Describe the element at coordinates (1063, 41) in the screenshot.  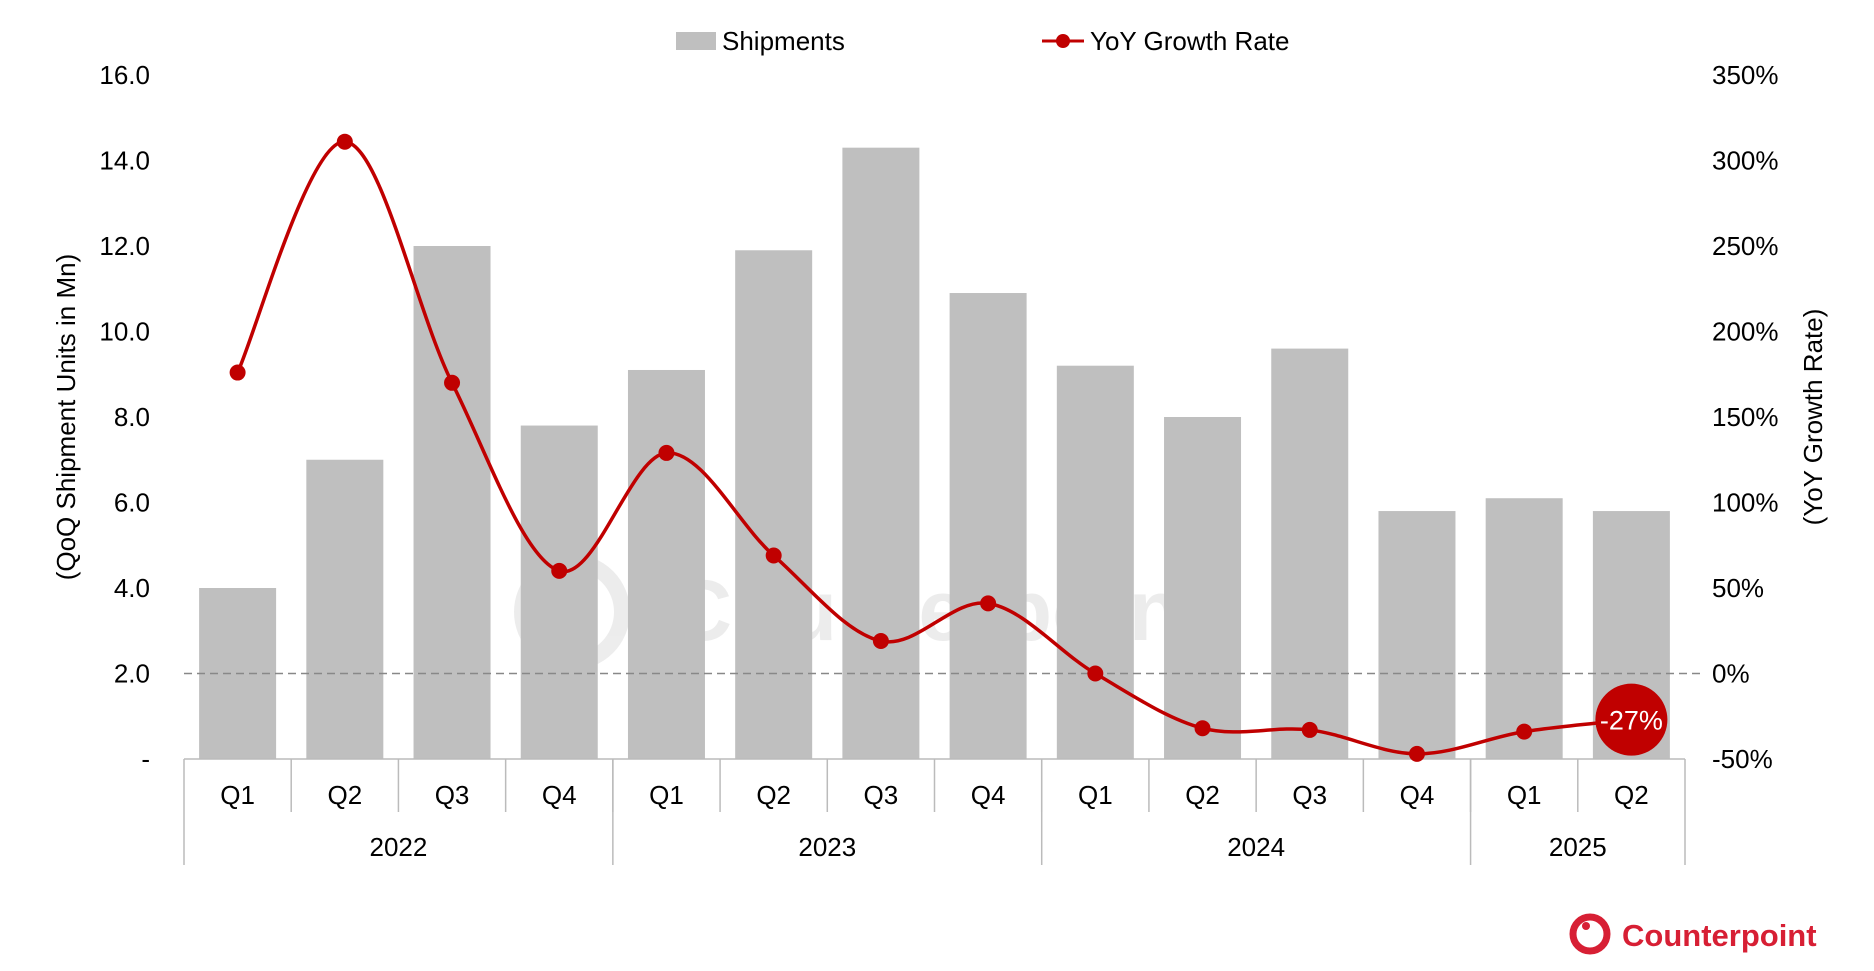
I see `legend-swatch-yoy-marker` at that location.